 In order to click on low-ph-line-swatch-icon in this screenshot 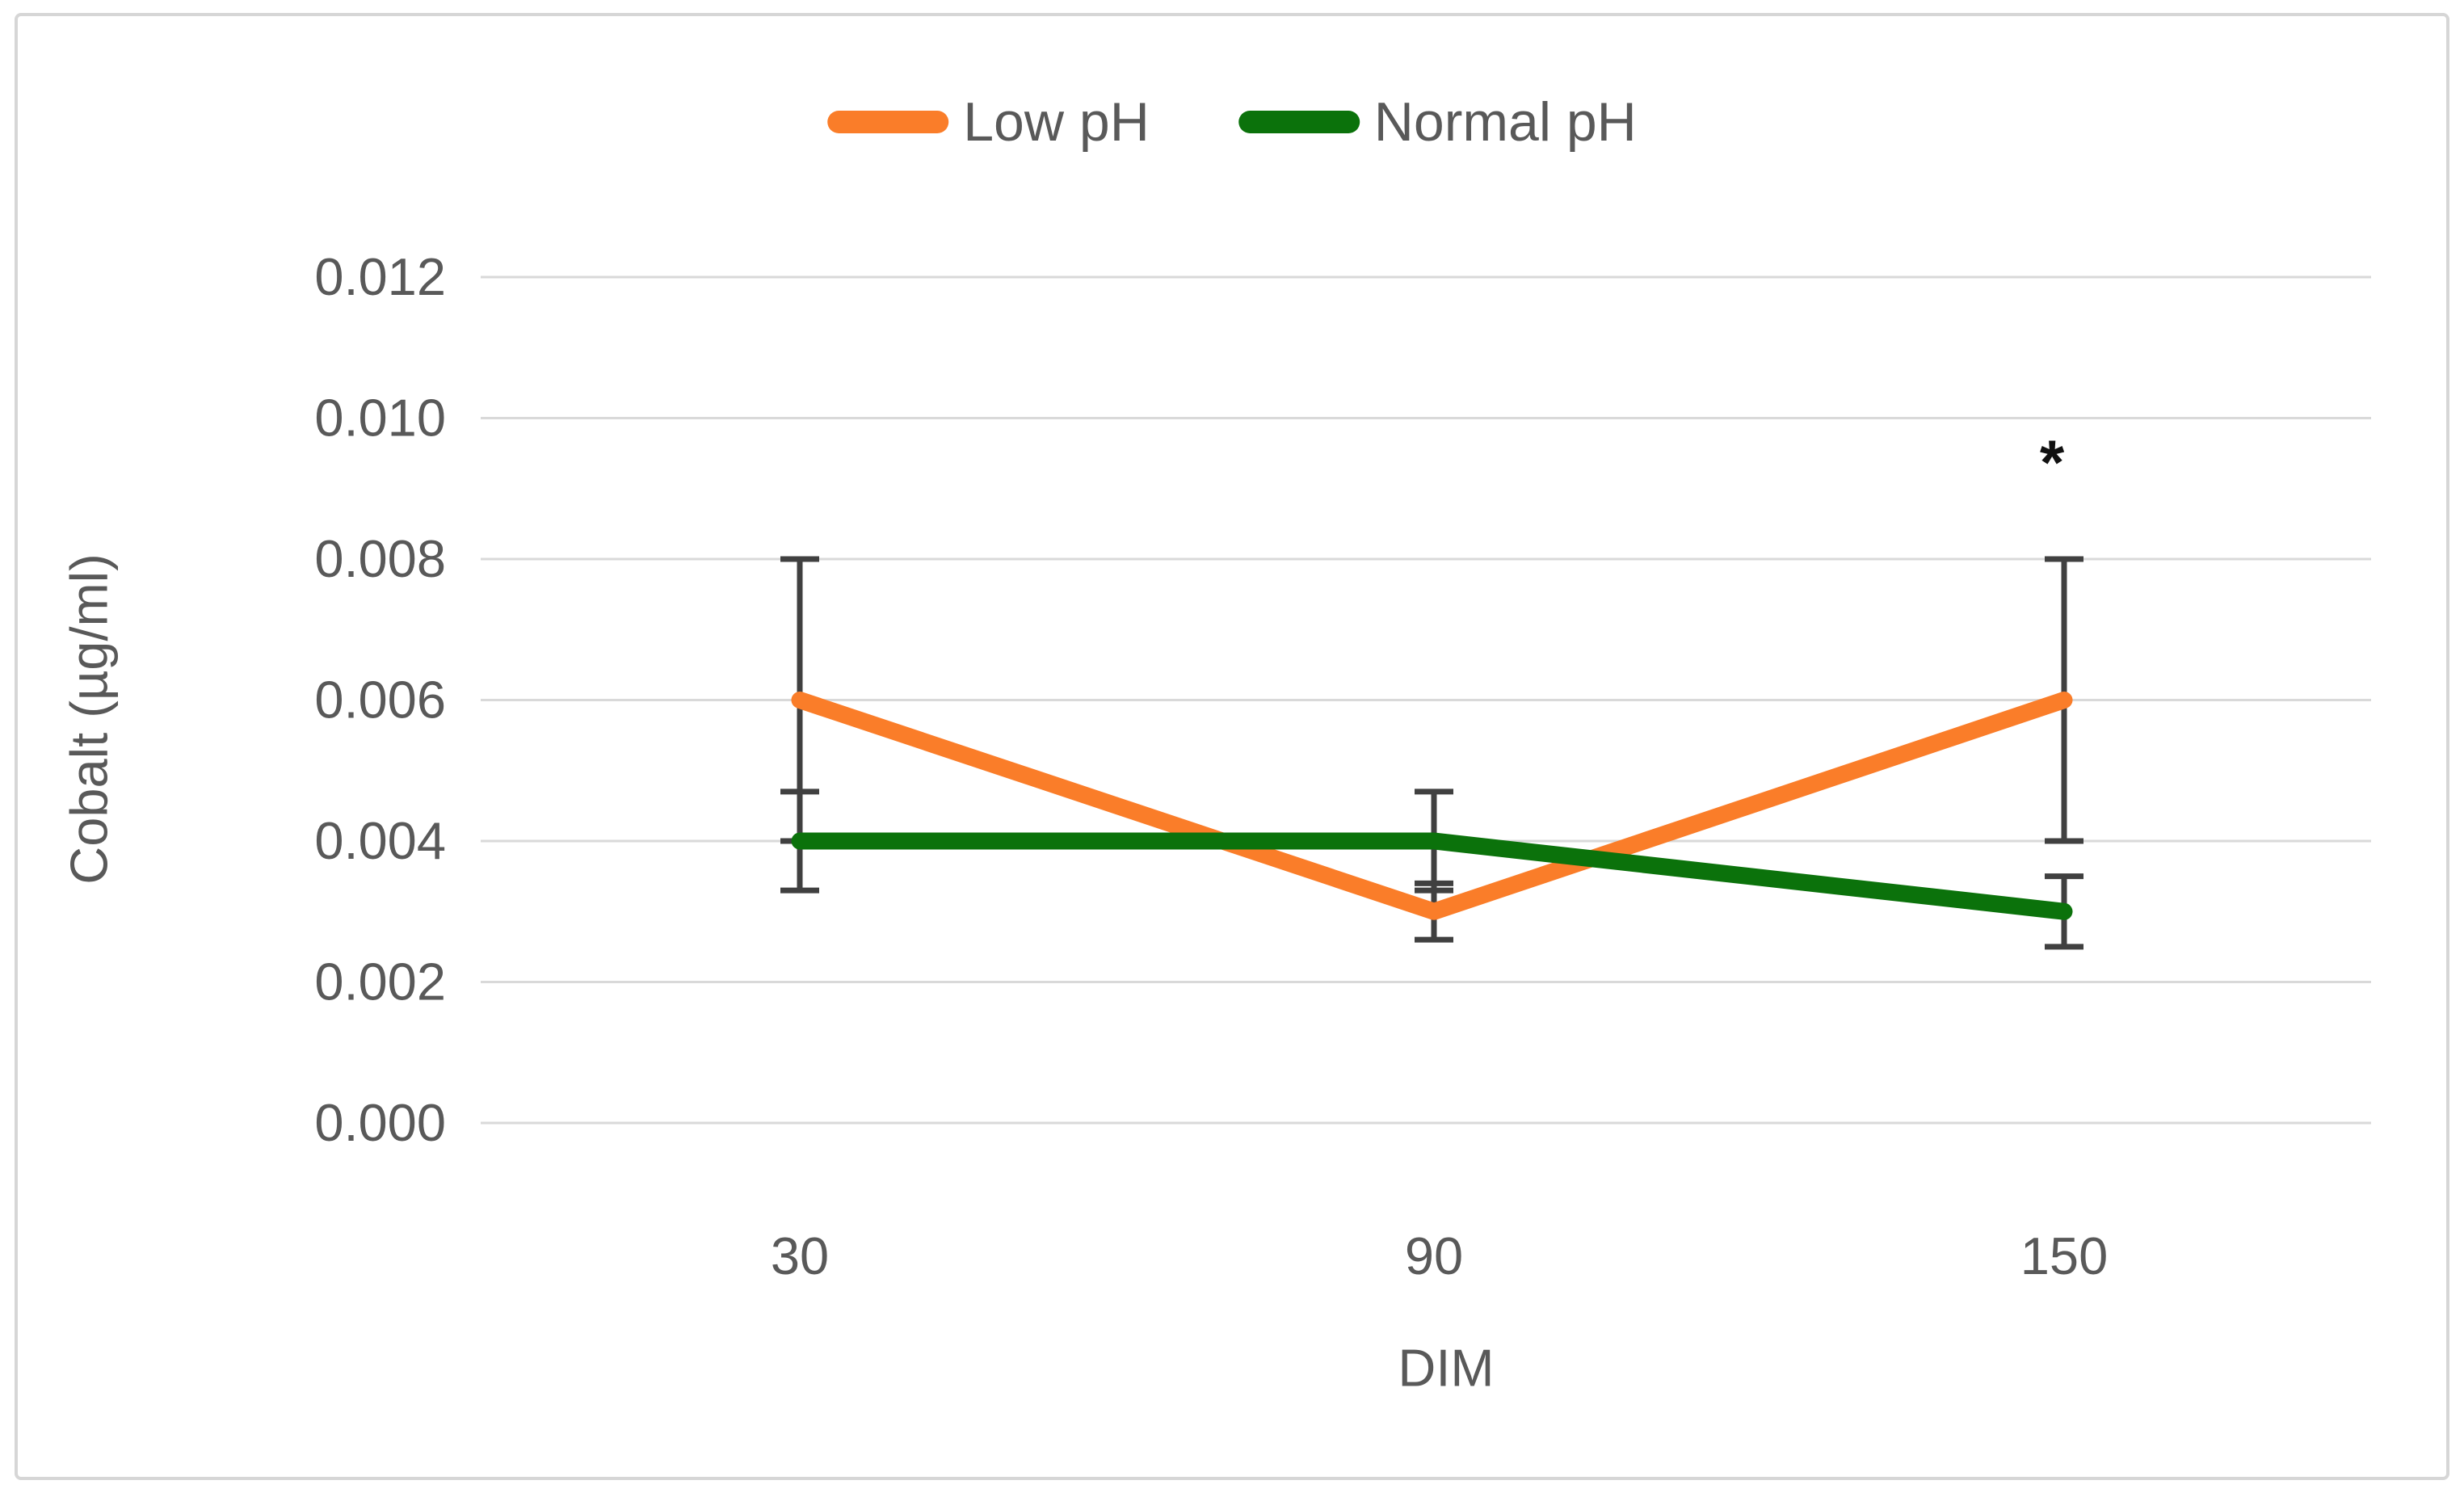, I will do `click(888, 122)`.